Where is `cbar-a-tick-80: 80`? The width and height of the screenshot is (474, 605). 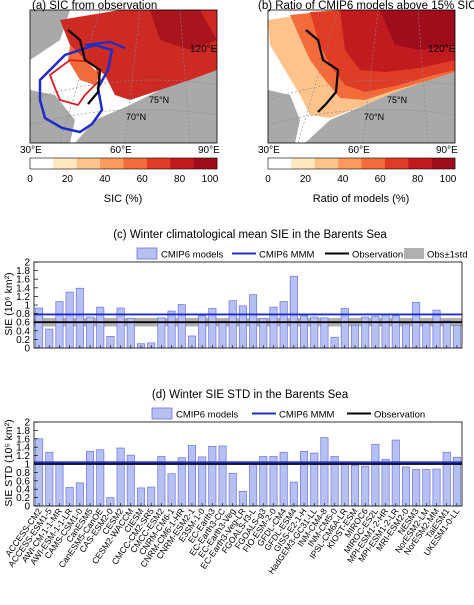
cbar-a-tick-80: 80 is located at coordinates (180, 179).